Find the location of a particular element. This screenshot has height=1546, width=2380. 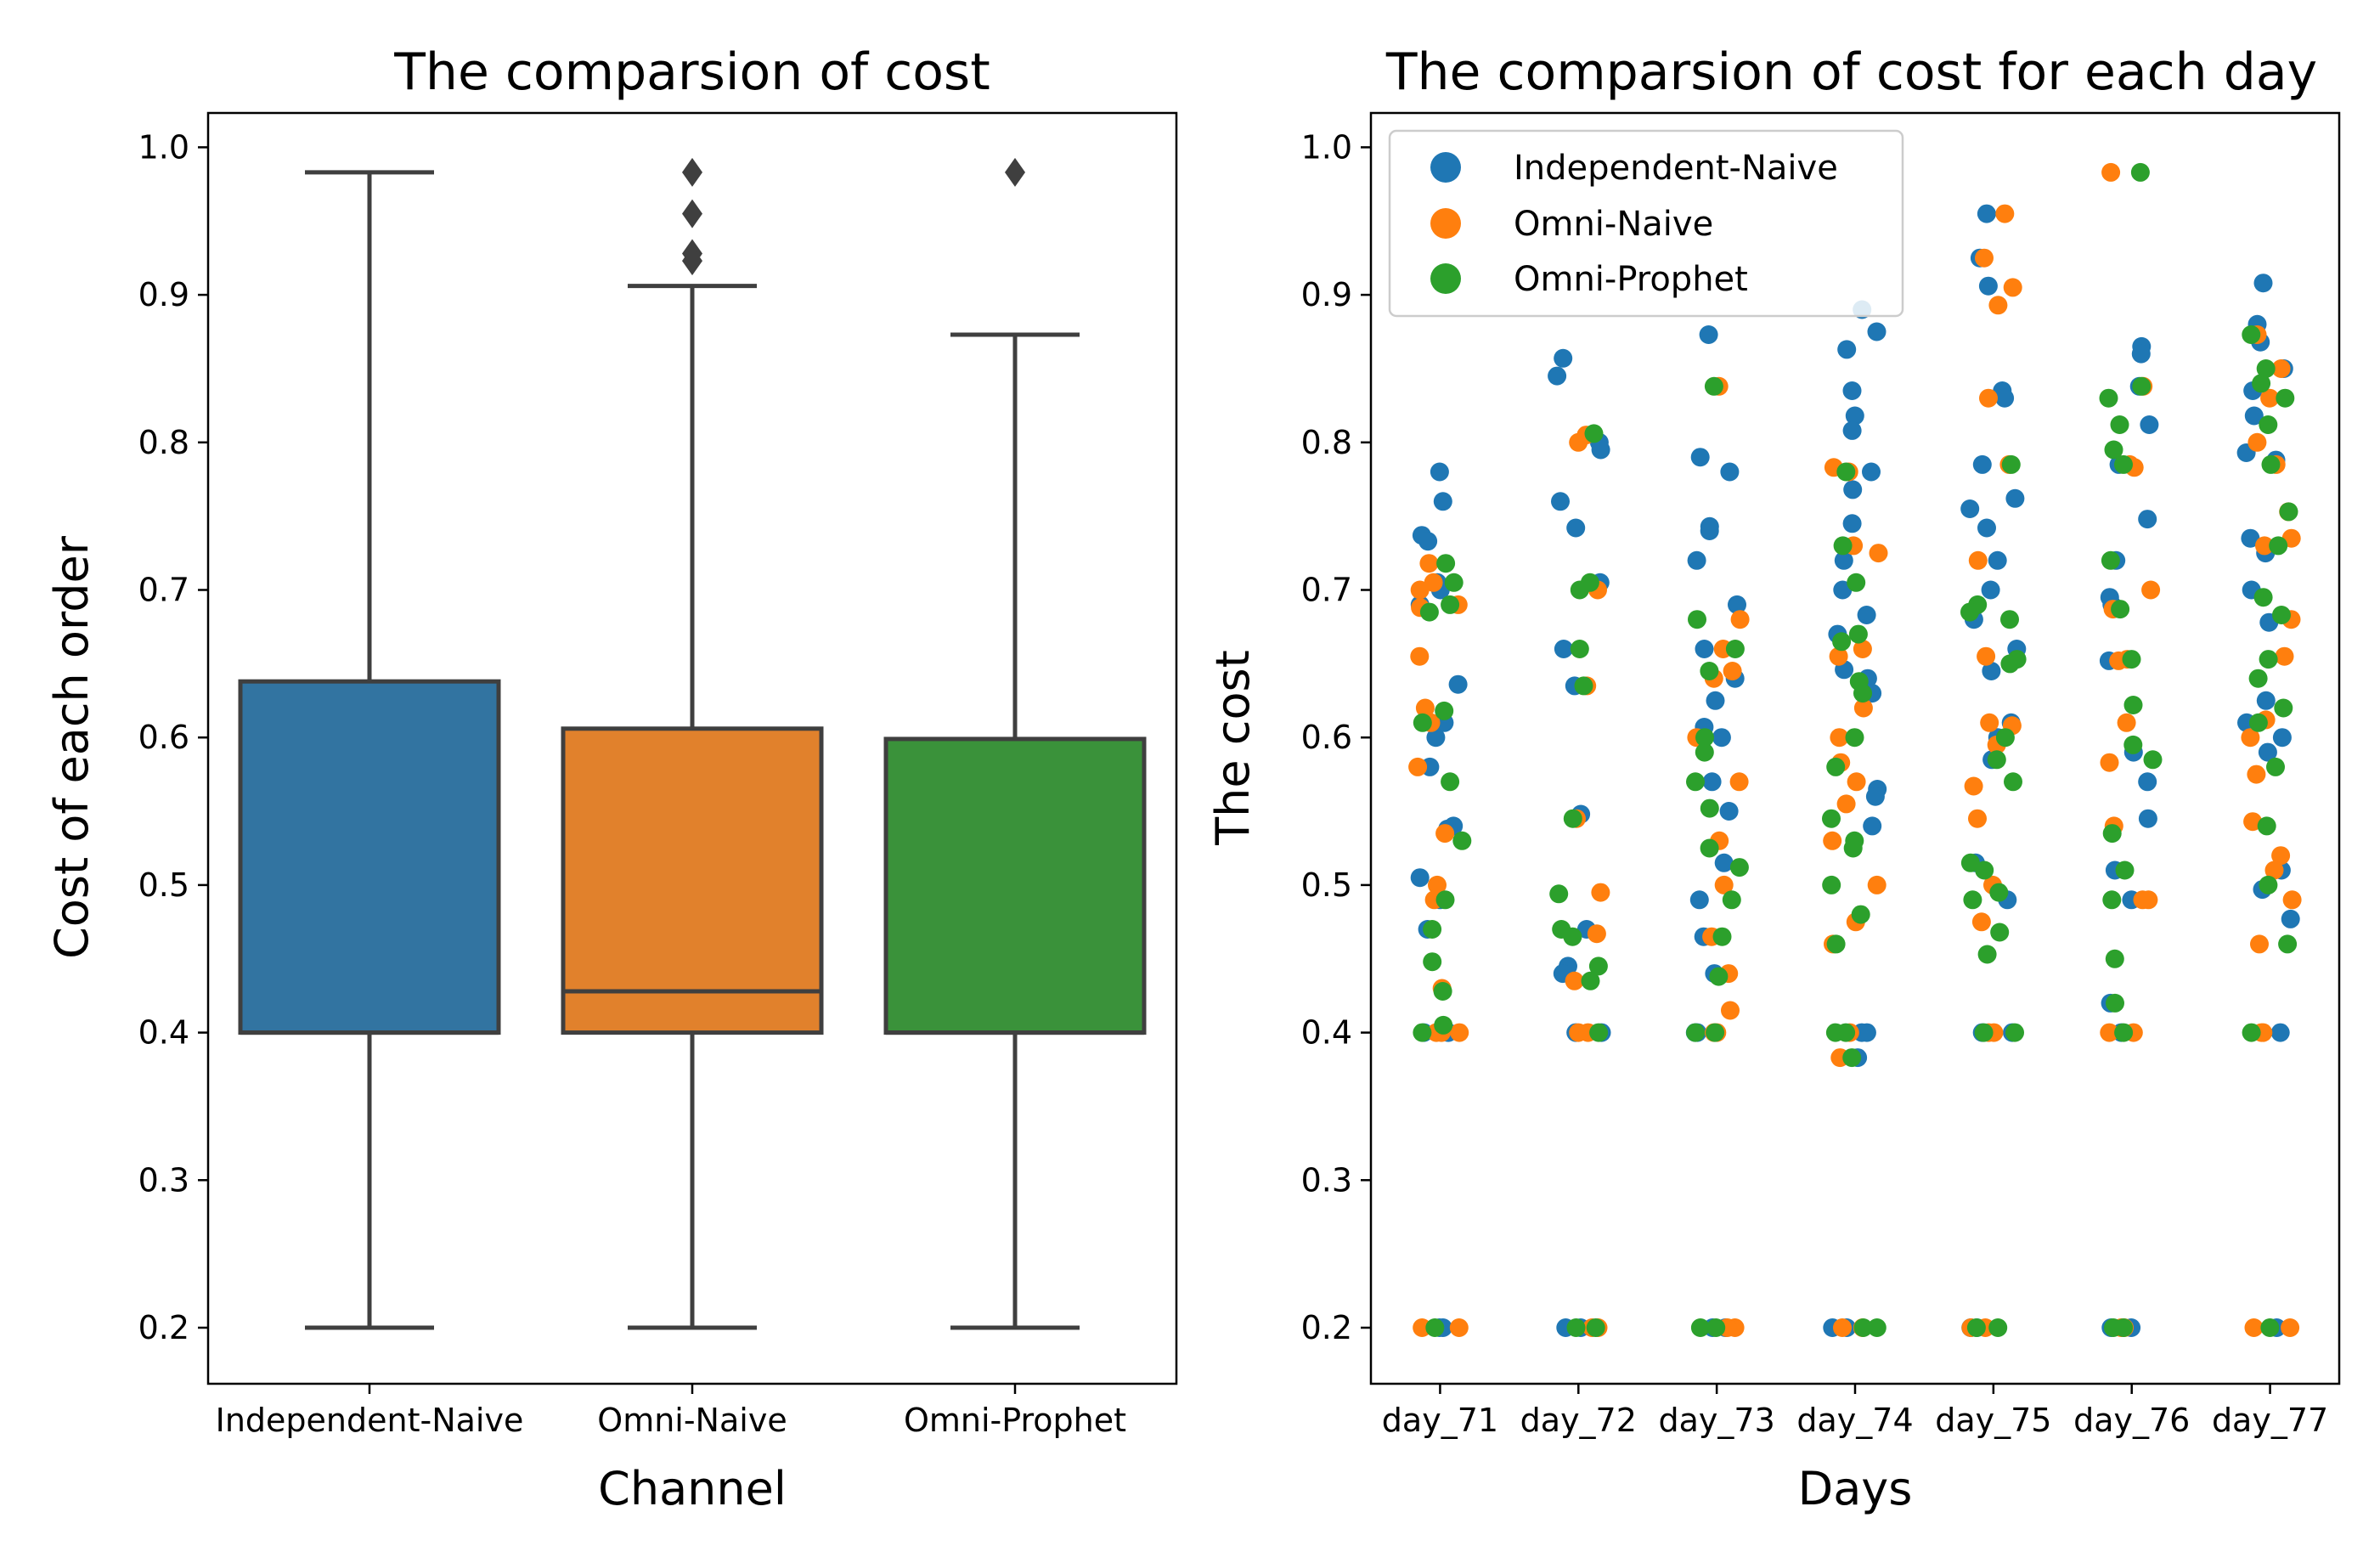

stripplot-x-tick-label: day_71 is located at coordinates (1440, 1420).